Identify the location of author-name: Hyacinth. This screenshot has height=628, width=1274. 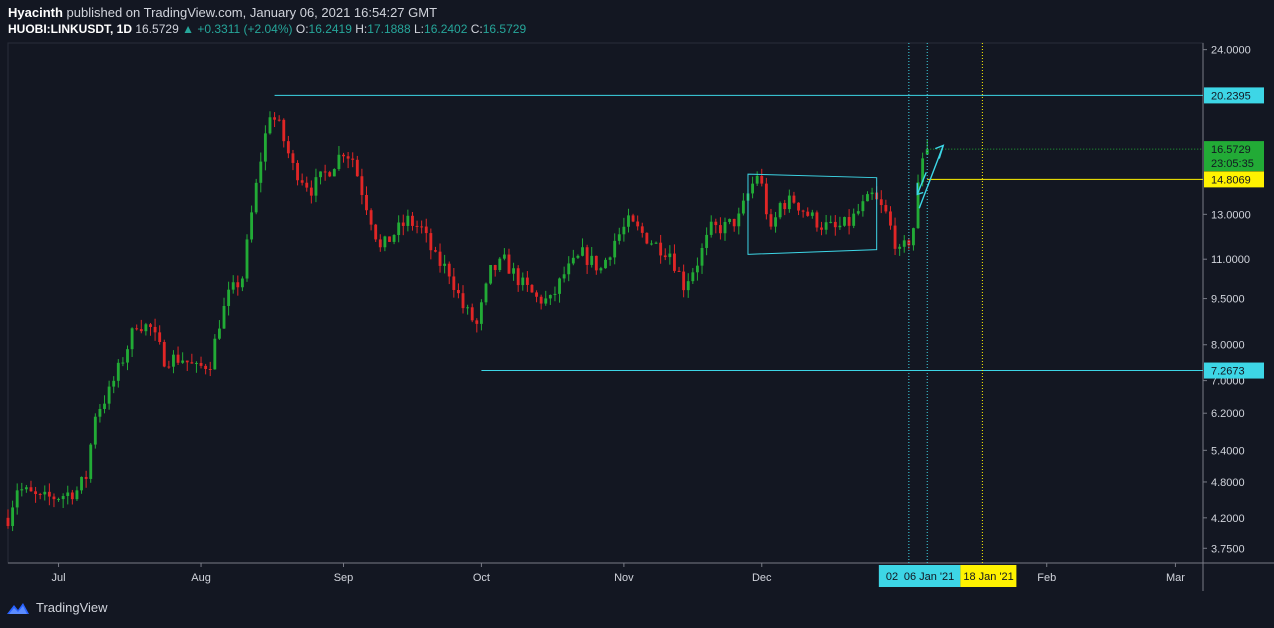
(35, 12).